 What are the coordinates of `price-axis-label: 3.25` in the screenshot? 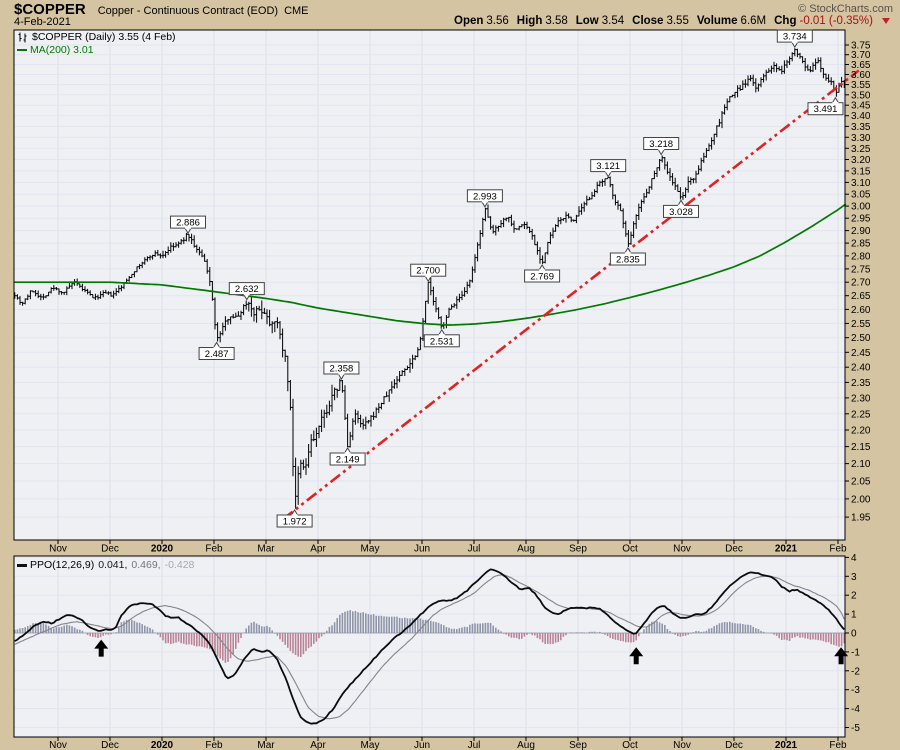 It's located at (861, 149).